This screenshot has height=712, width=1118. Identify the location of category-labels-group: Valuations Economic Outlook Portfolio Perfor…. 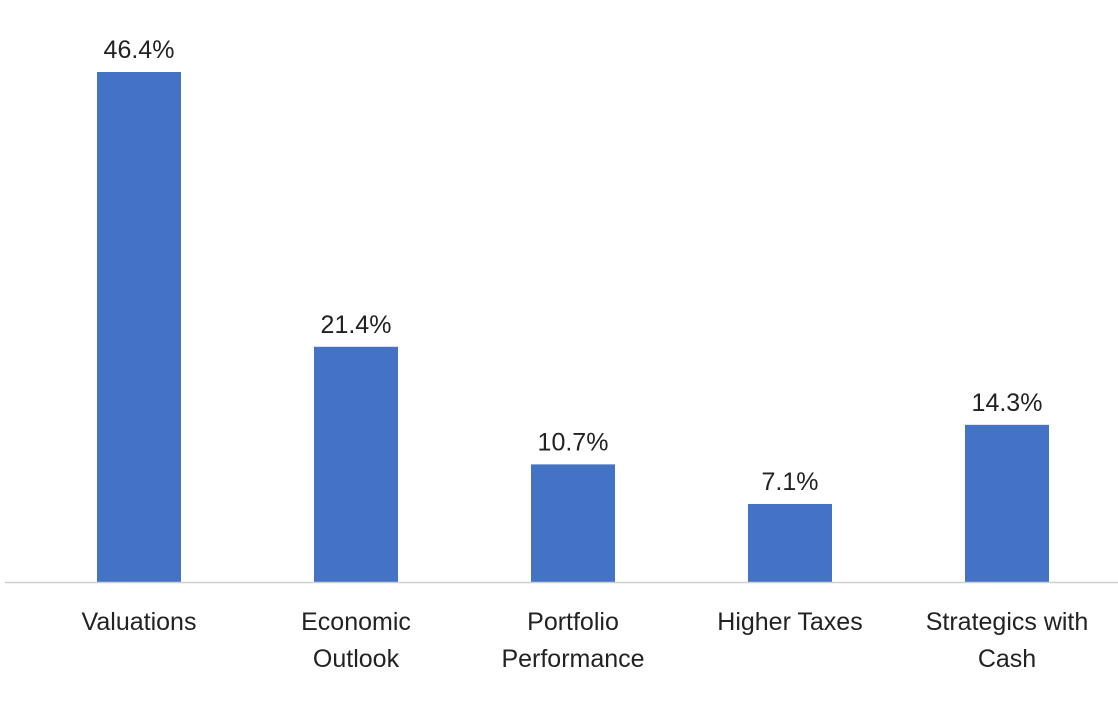
(585, 640).